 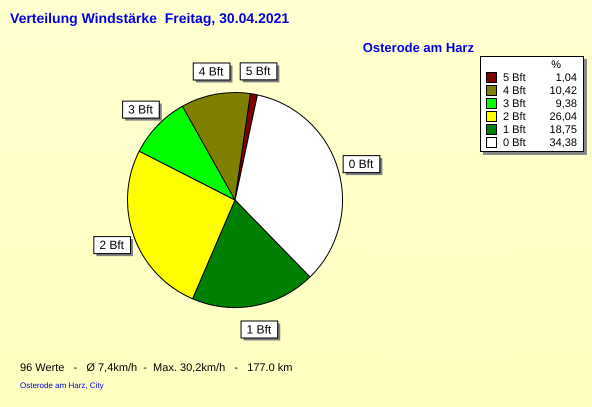 I want to click on legend-label: 3 Bft, so click(x=515, y=104).